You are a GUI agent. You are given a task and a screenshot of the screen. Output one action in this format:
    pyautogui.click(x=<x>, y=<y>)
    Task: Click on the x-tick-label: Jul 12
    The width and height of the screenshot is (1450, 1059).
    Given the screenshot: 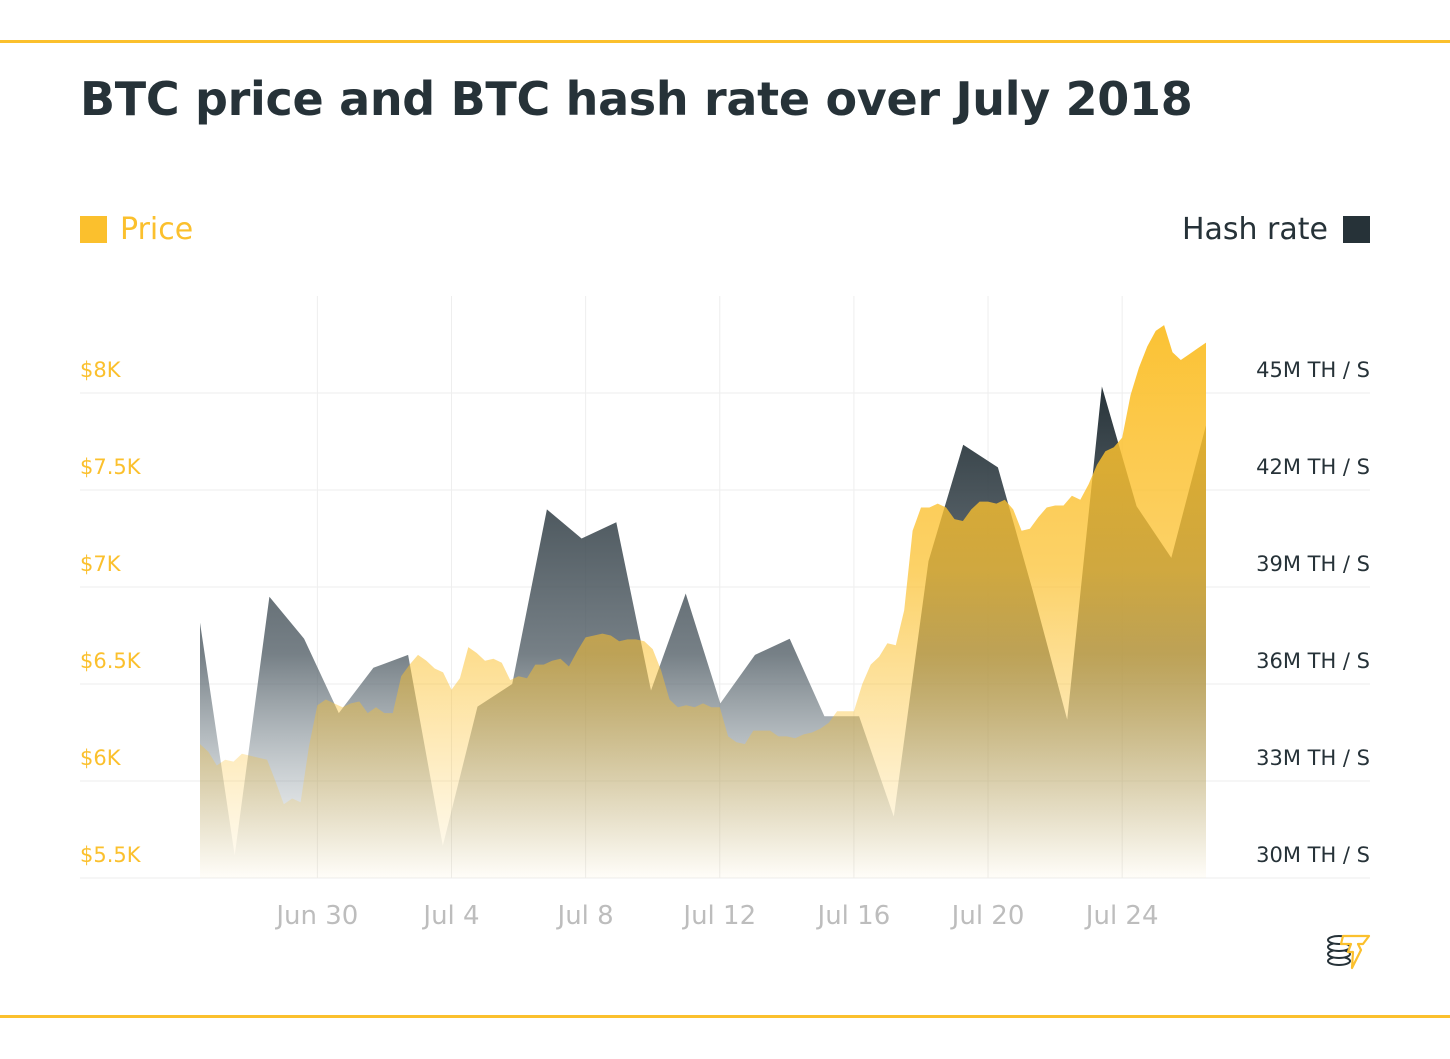 What is the action you would take?
    pyautogui.click(x=718, y=916)
    